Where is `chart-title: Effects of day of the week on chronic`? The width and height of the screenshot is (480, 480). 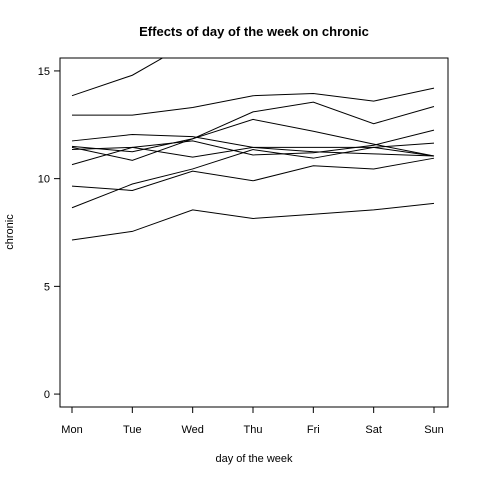 chart-title: Effects of day of the week on chronic is located at coordinates (254, 31).